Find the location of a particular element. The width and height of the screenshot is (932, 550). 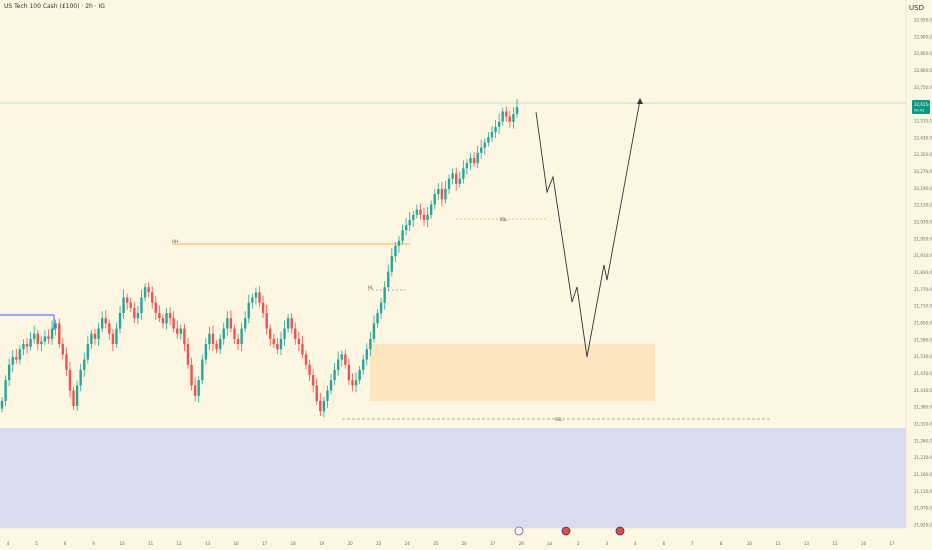

price-tick-label: 21,410.0 is located at coordinates (923, 390).